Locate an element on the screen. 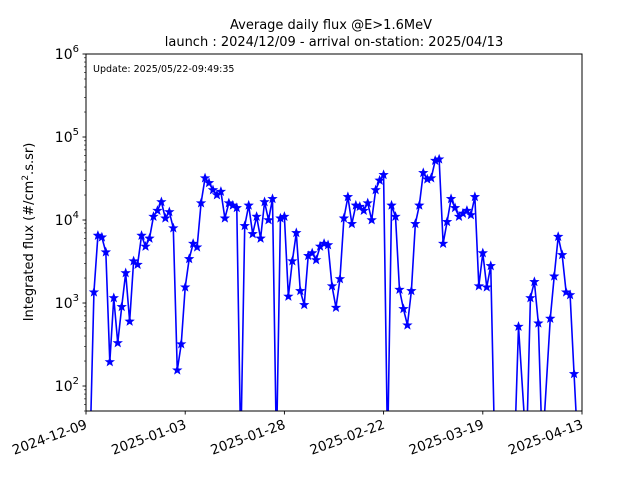 This screenshot has width=640, height=480. y-axis-label-sup: 2 is located at coordinates (26, 178).